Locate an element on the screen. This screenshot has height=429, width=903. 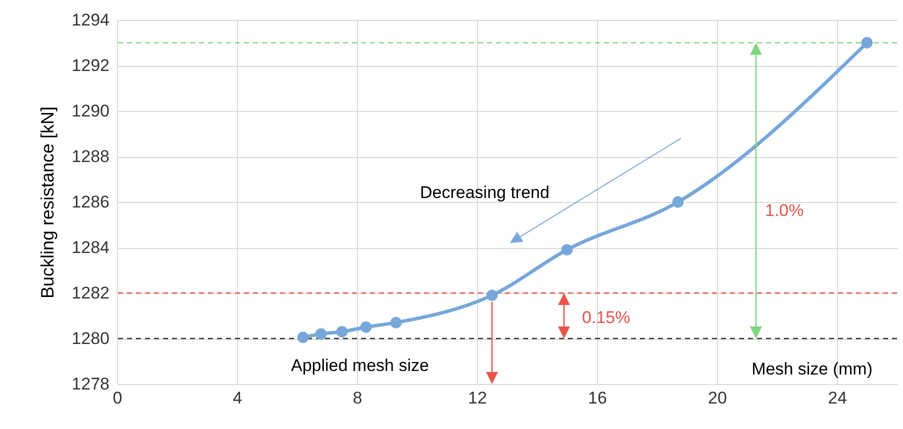
x-tick-label: 16 is located at coordinates (597, 398).